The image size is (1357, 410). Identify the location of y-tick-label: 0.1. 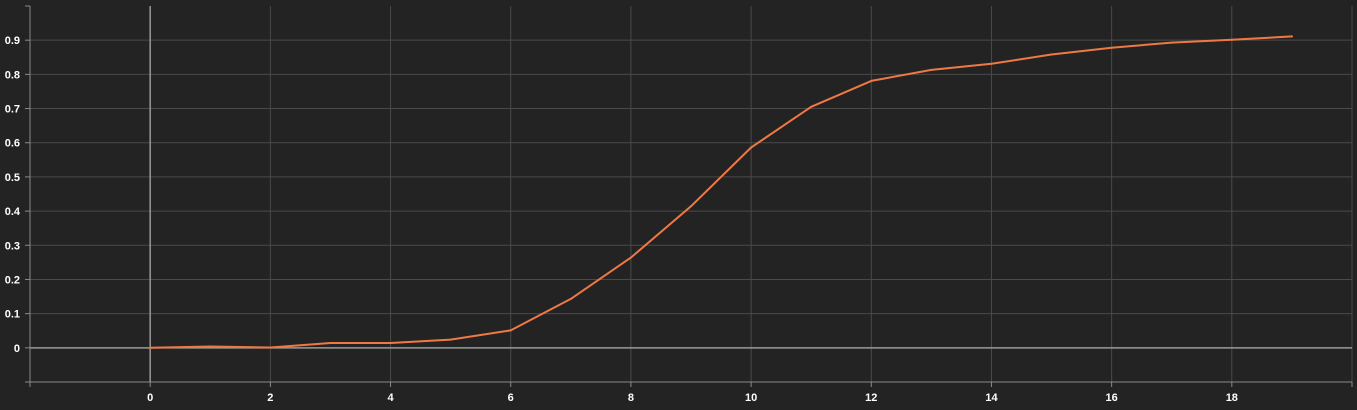
(12, 315).